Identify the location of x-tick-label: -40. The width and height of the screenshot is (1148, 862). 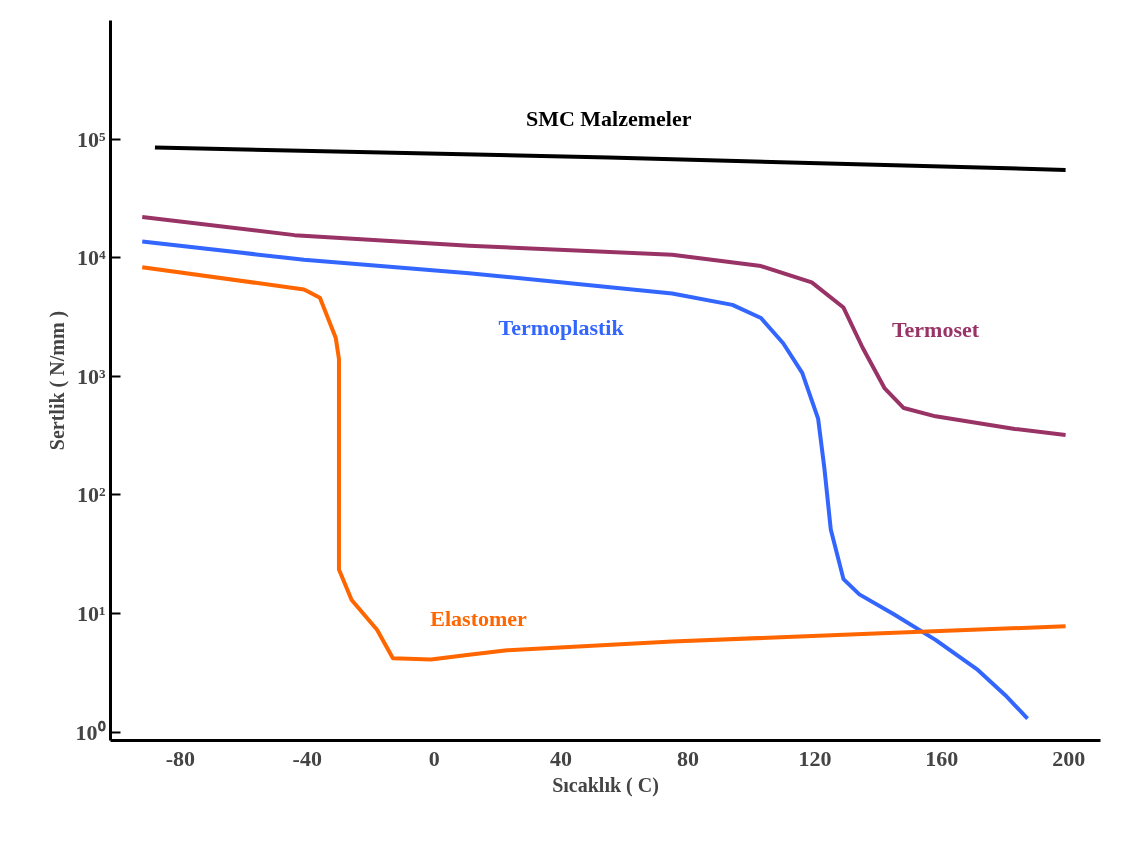
(307, 758).